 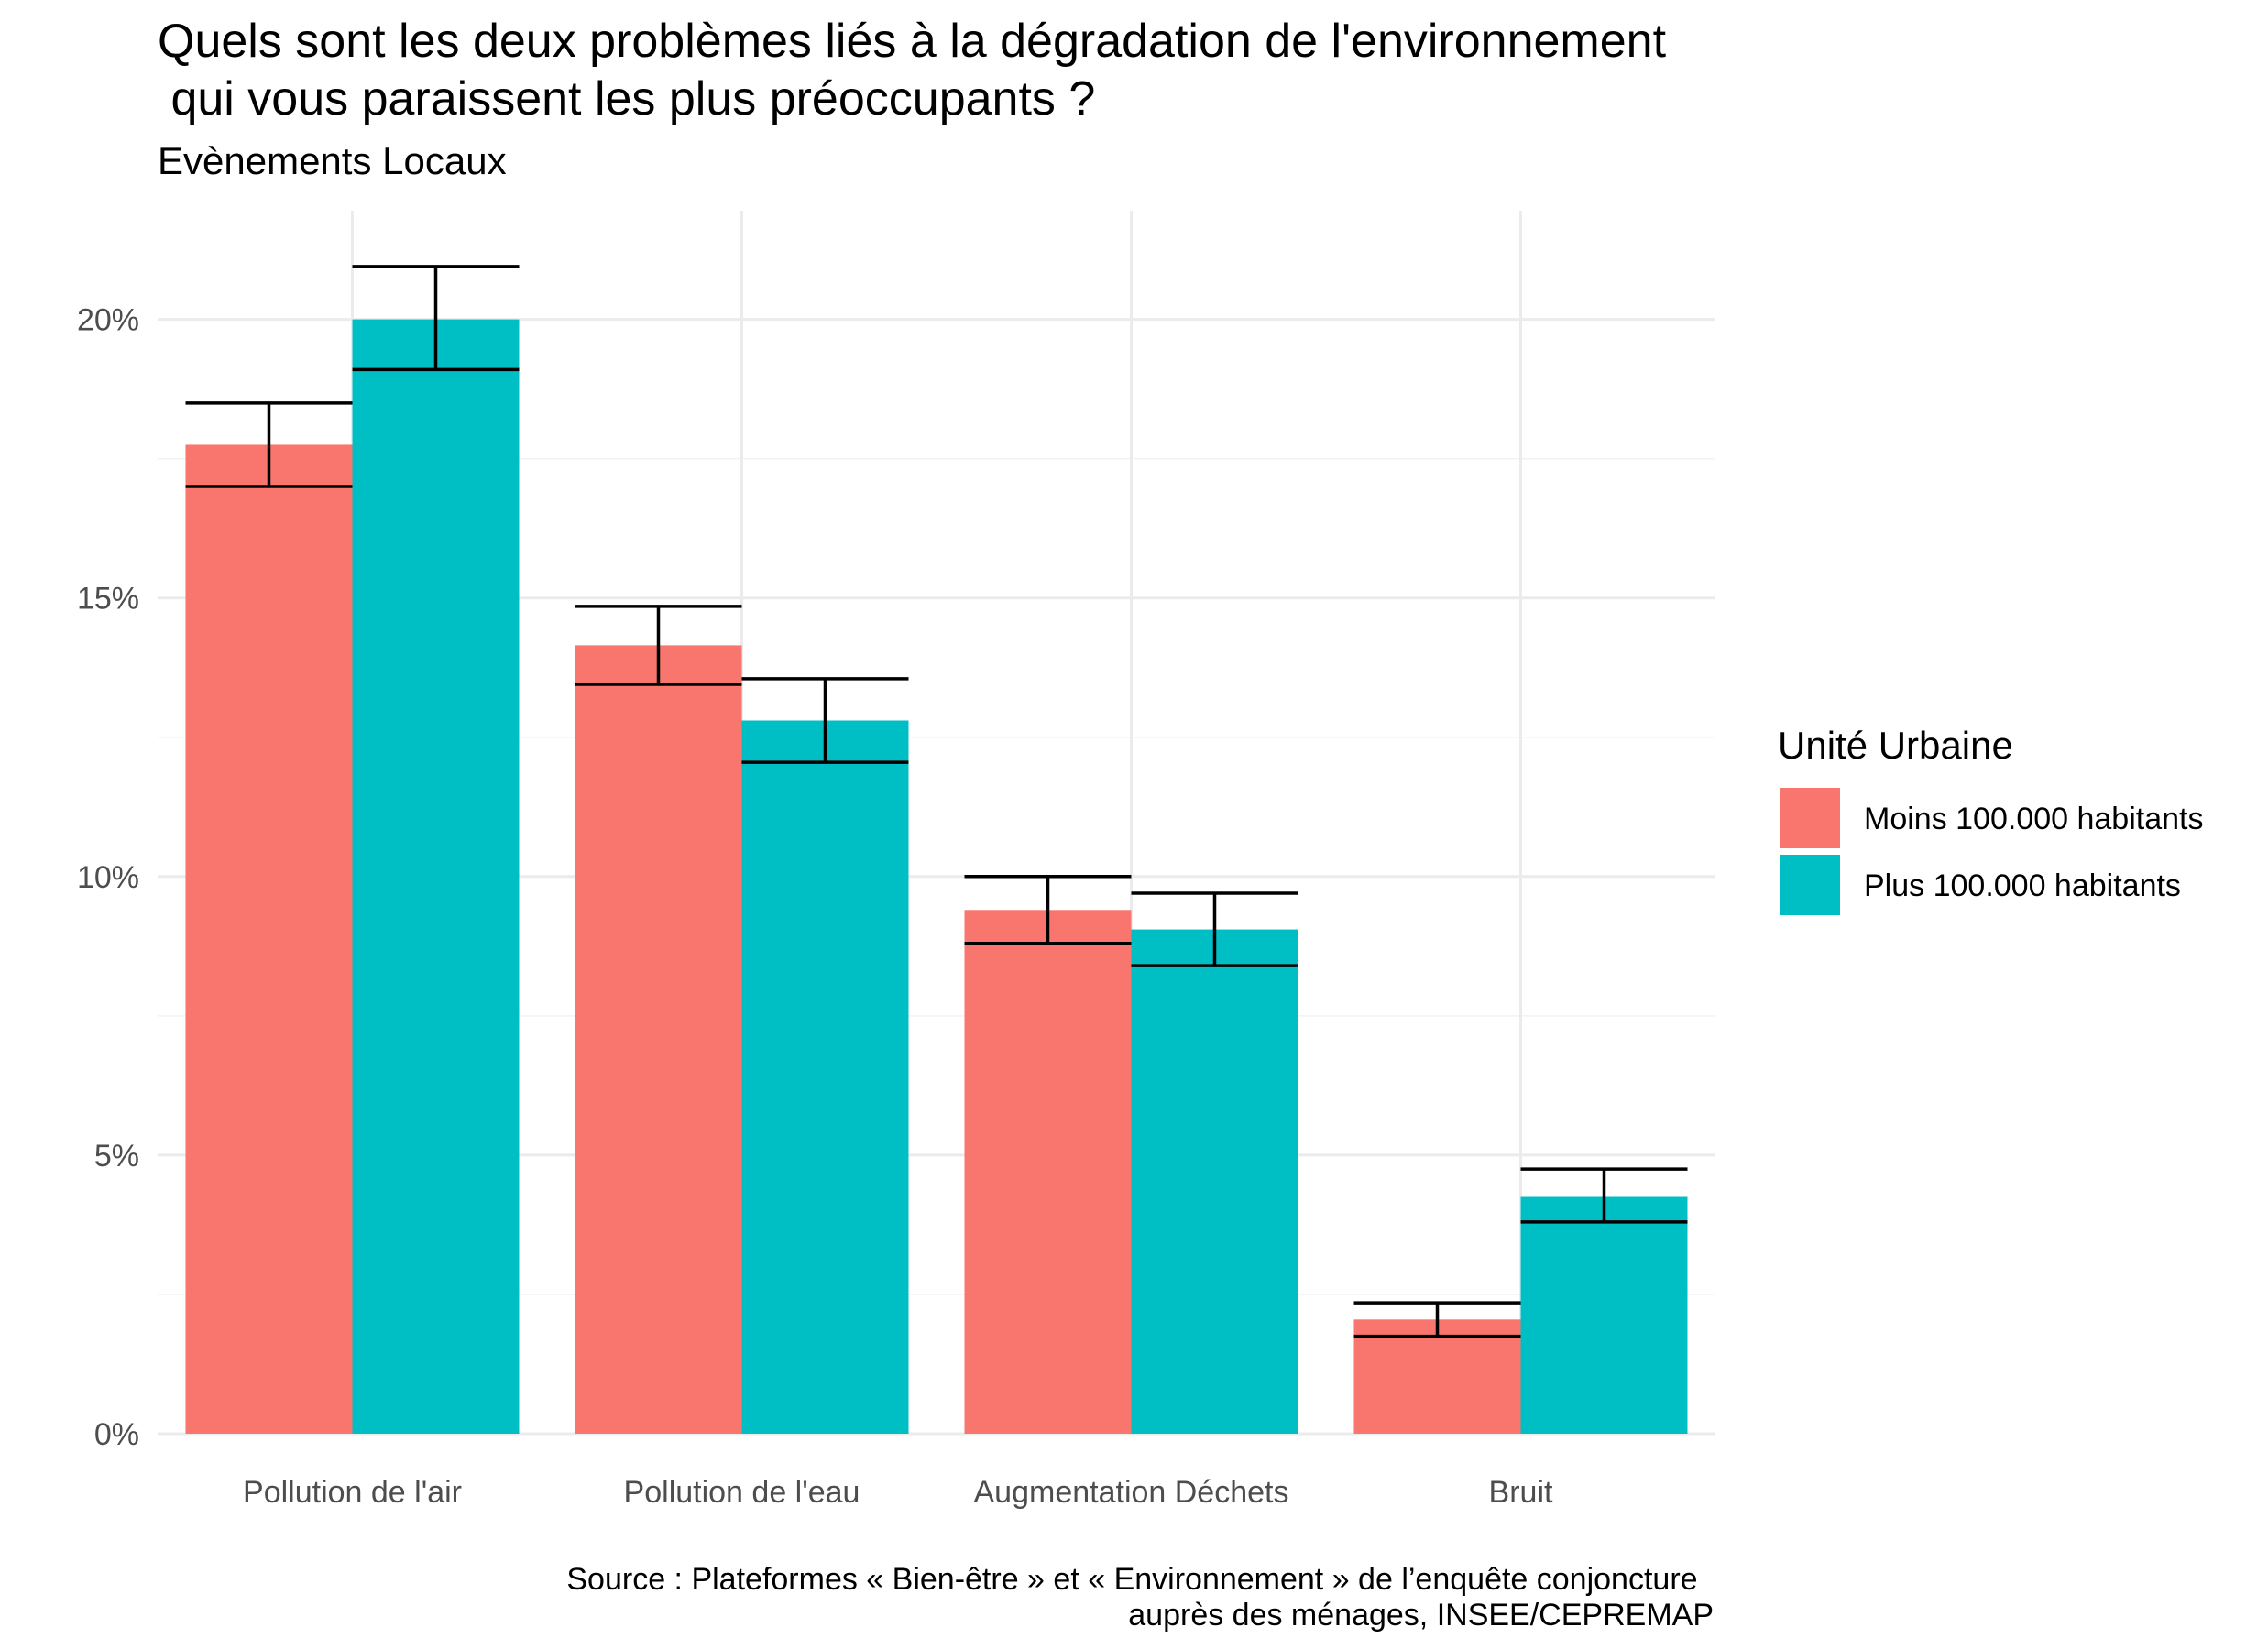 What do you see at coordinates (658, 645) in the screenshot?
I see `error-bar-pollution-de-l-eau-moins-100-000-habitants` at bounding box center [658, 645].